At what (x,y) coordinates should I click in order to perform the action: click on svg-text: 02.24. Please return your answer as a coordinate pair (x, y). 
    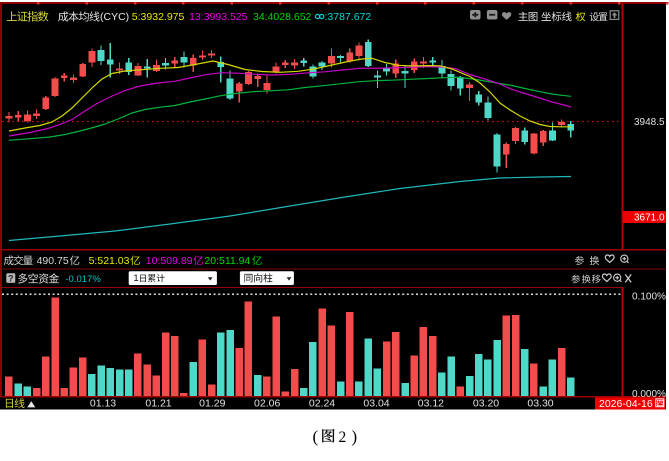
    Looking at the image, I should click on (322, 404).